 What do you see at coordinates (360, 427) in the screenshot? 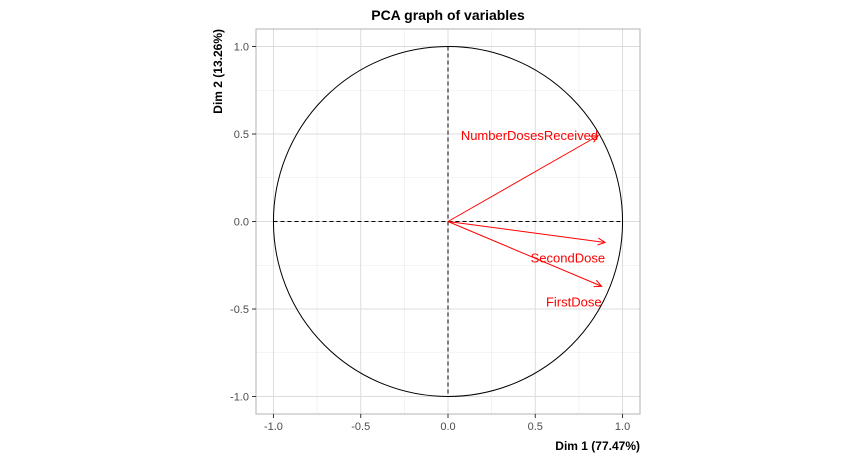
I see `x-tick-label: -0.5` at bounding box center [360, 427].